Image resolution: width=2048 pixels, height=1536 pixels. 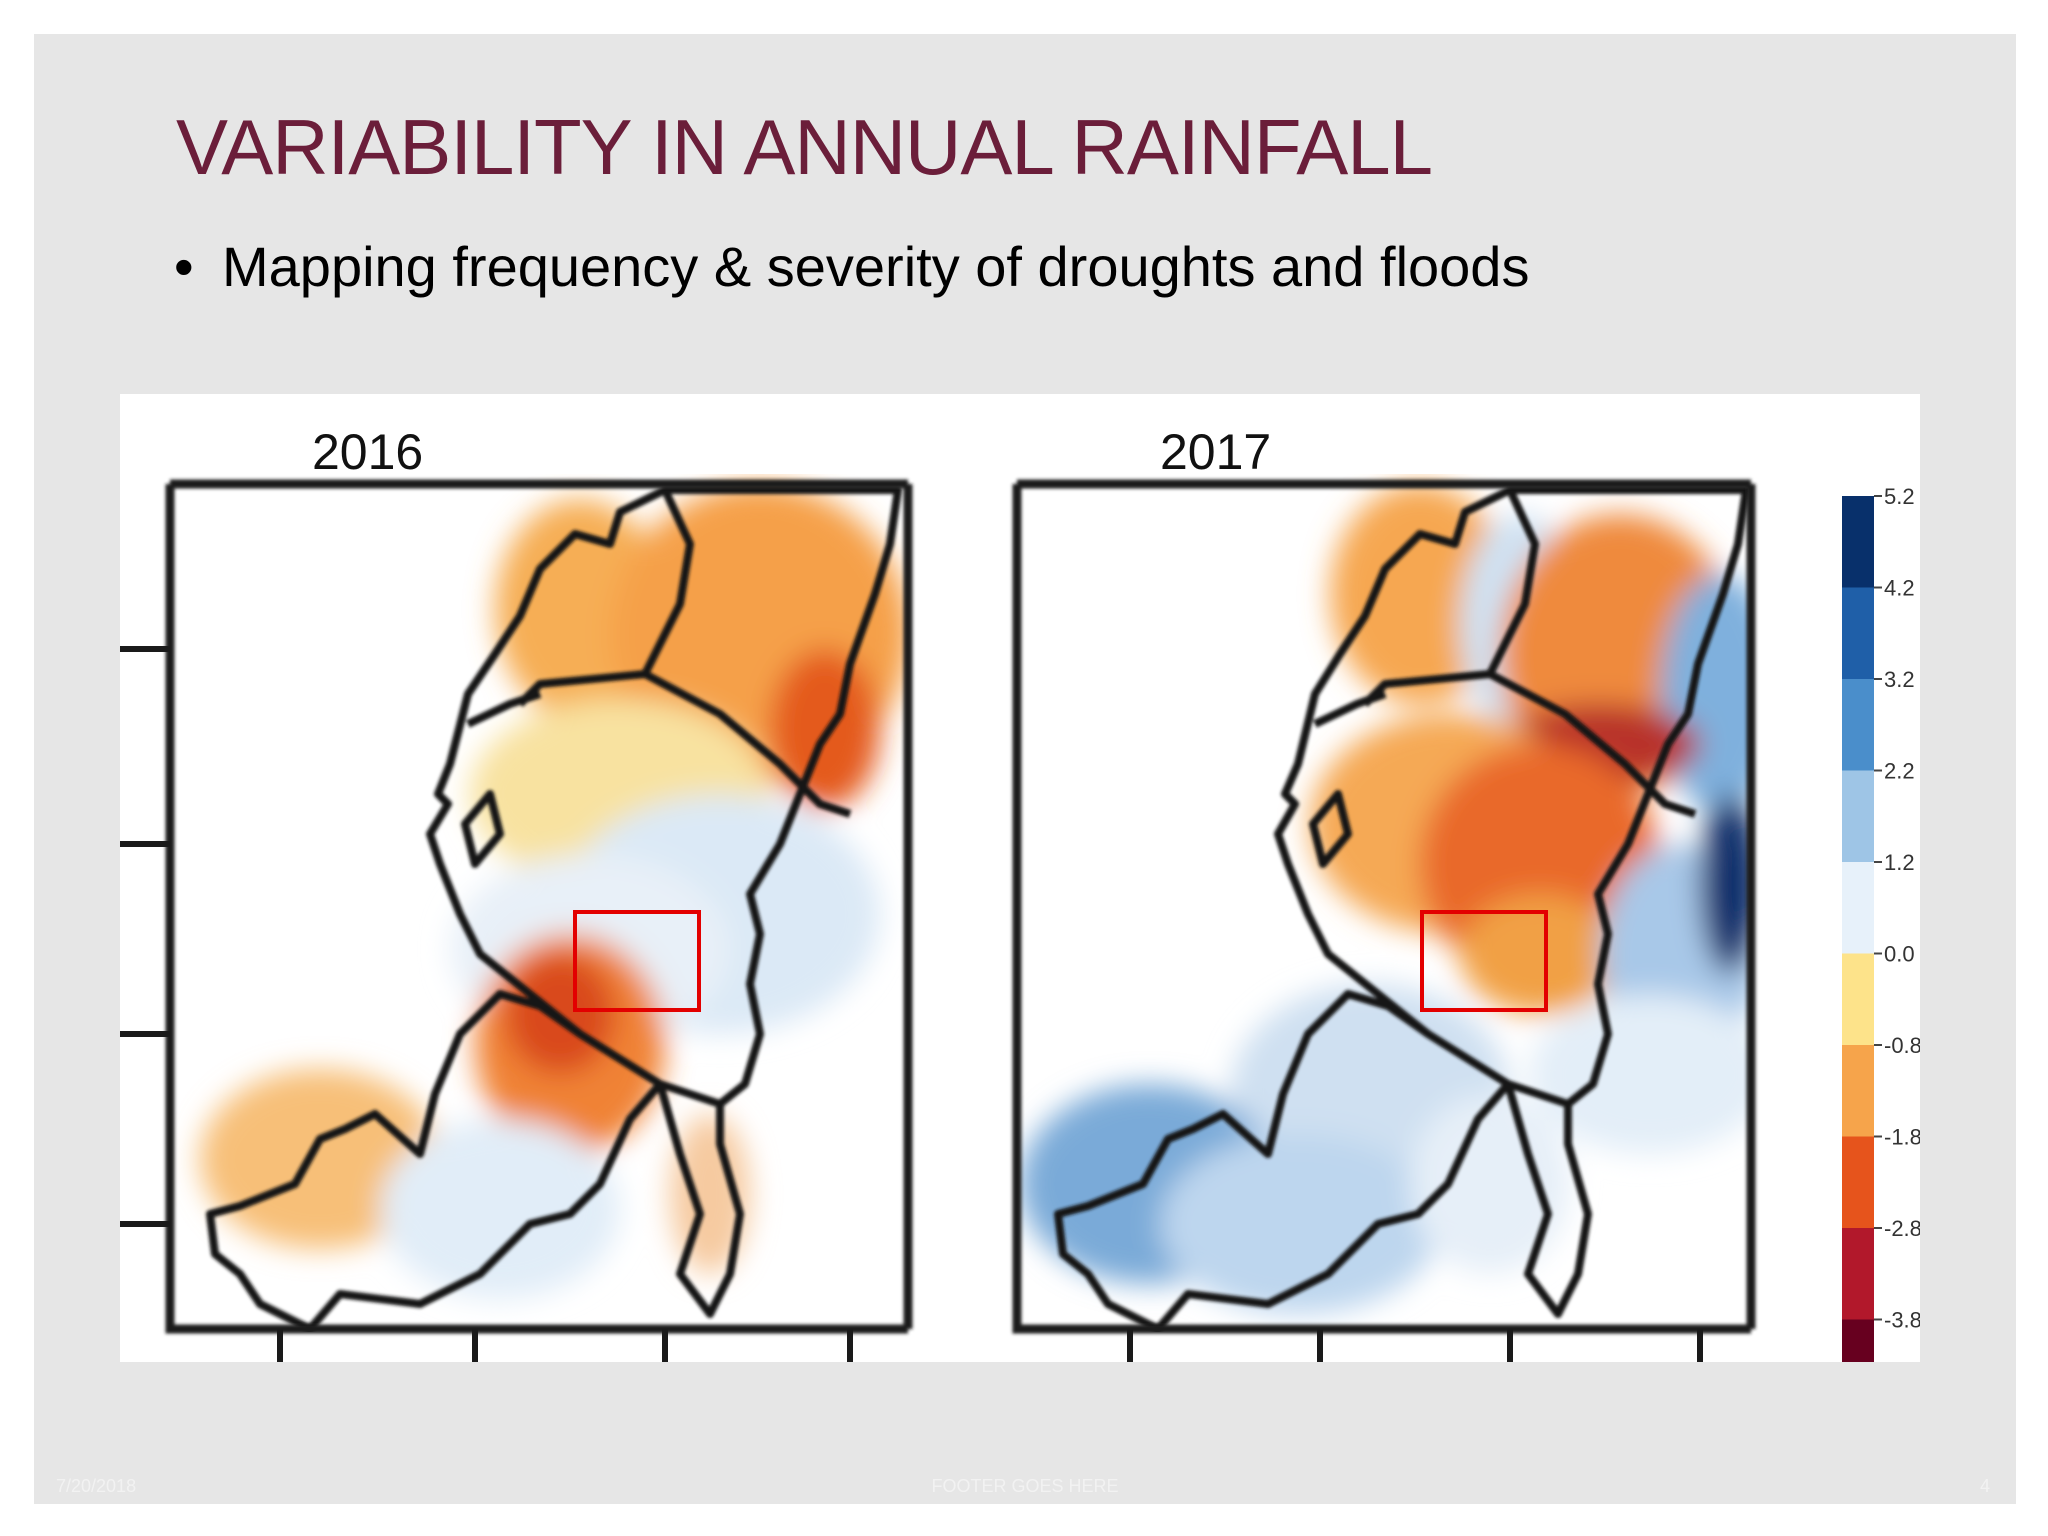 What do you see at coordinates (1902, 1045) in the screenshot?
I see `colorbar-tick-label: -0.8` at bounding box center [1902, 1045].